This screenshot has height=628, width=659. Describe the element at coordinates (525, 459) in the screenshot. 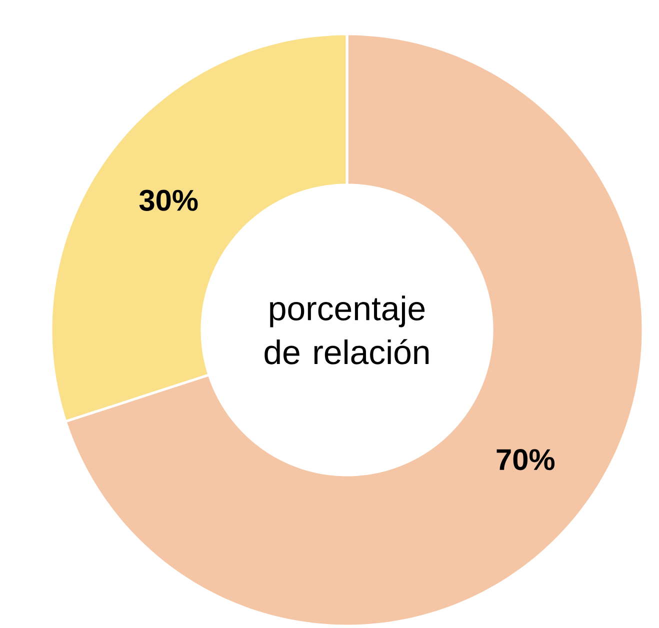

I see `data-label: 70%` at that location.